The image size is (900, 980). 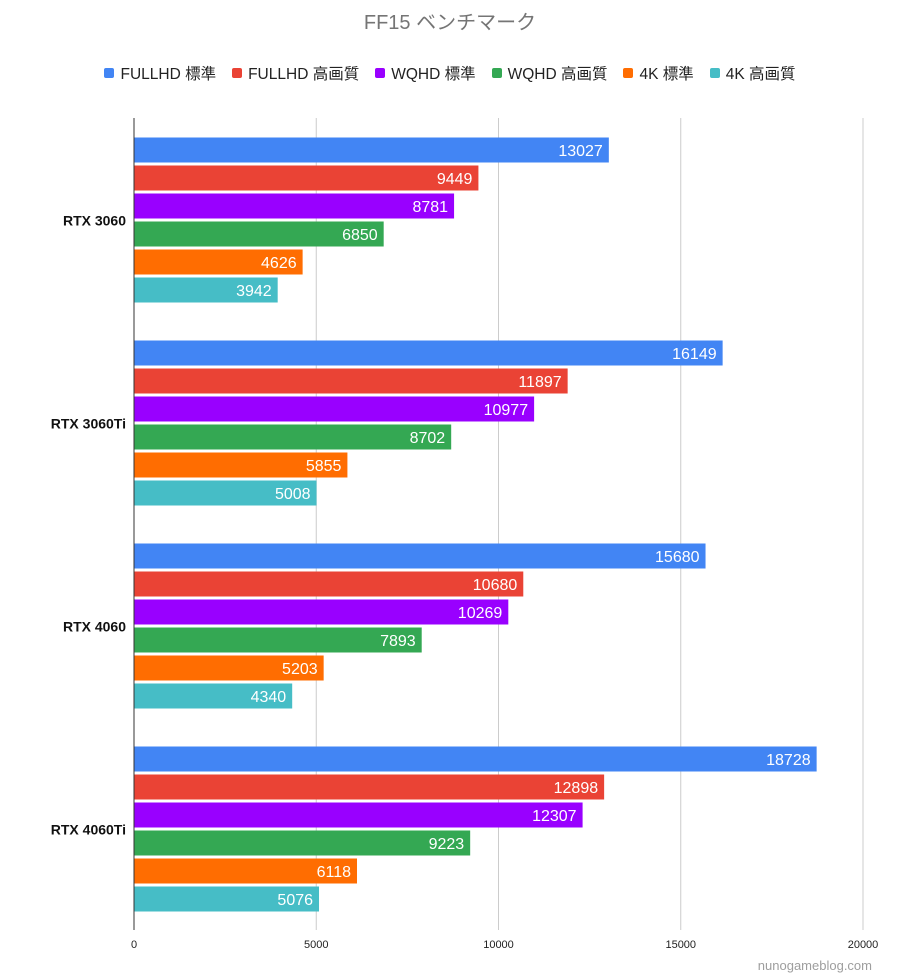 I want to click on data-label: 6118, so click(x=334, y=872).